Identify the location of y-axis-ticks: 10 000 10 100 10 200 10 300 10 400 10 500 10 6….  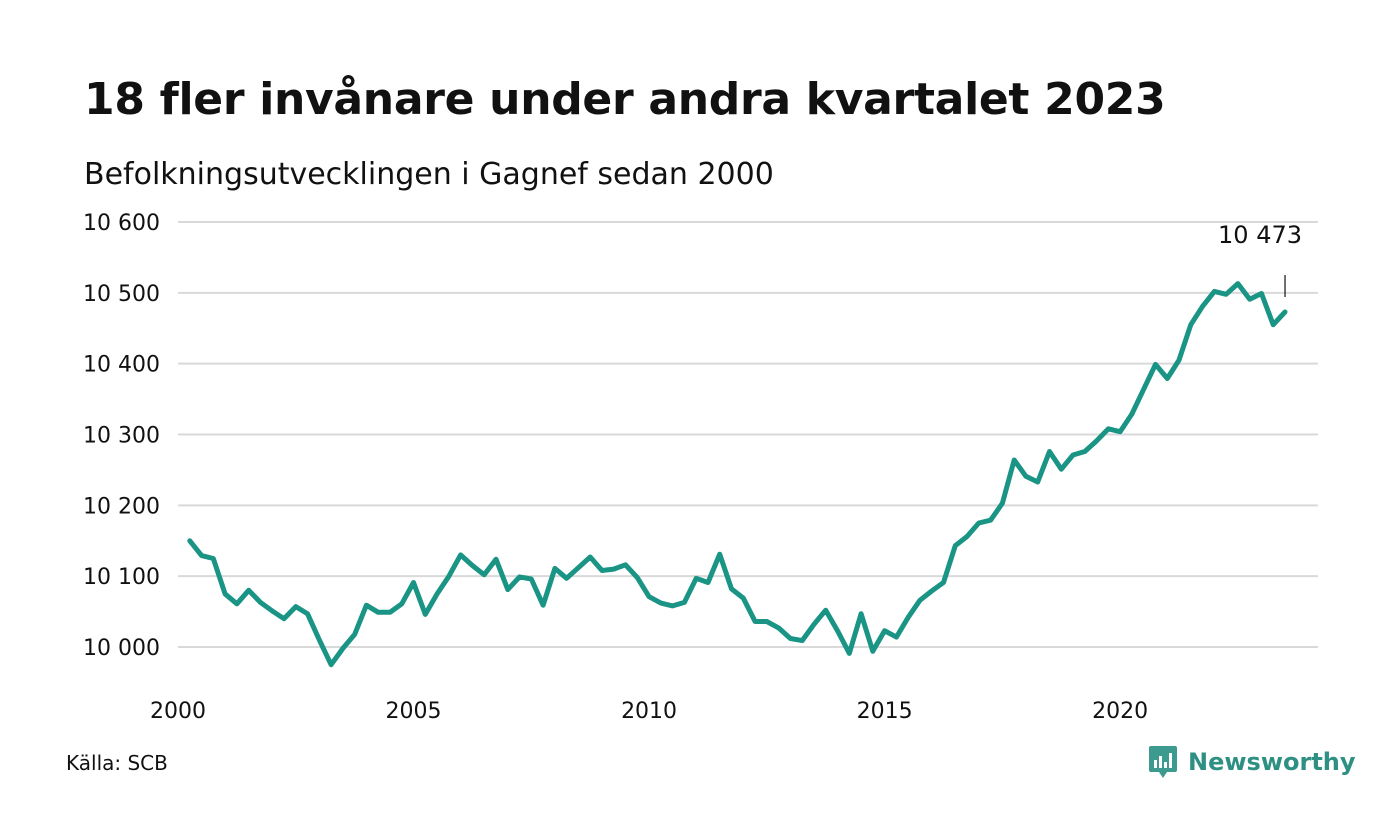
(121, 436).